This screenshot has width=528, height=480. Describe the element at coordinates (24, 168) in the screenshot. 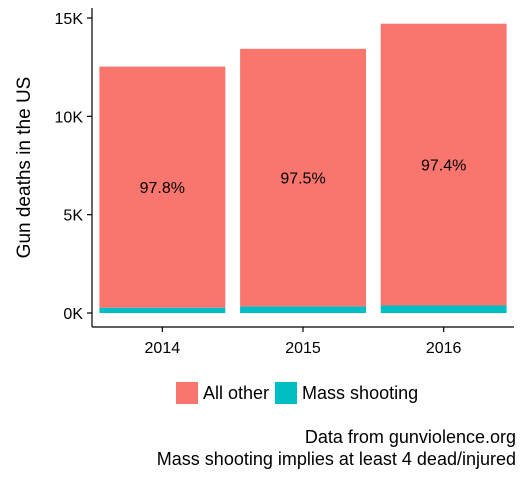

I see `y-axis-title: Gun deaths in the US` at that location.